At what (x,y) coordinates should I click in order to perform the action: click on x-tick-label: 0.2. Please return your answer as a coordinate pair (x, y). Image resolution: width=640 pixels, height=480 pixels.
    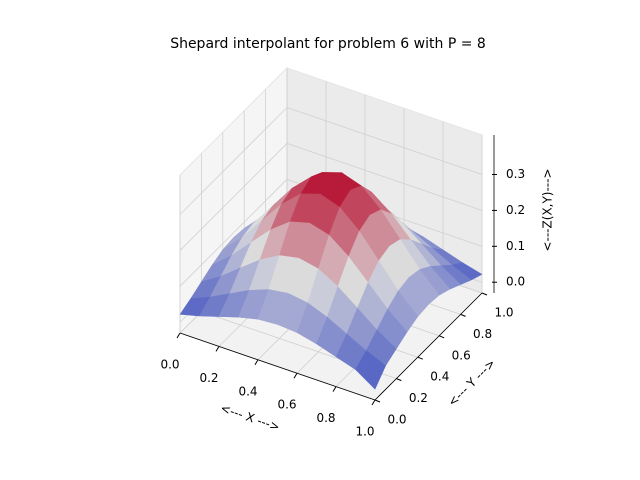
    Looking at the image, I should click on (208, 378).